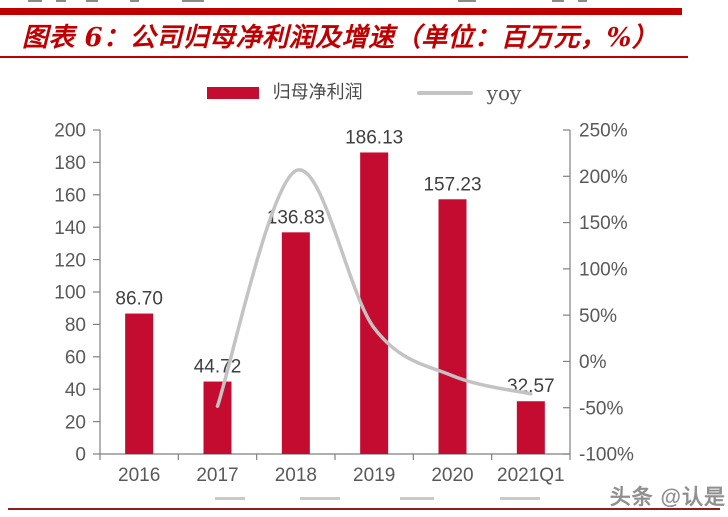 Image resolution: width=728 pixels, height=517 pixels. Describe the element at coordinates (452, 475) in the screenshot. I see `x-axis-label: 2020` at that location.